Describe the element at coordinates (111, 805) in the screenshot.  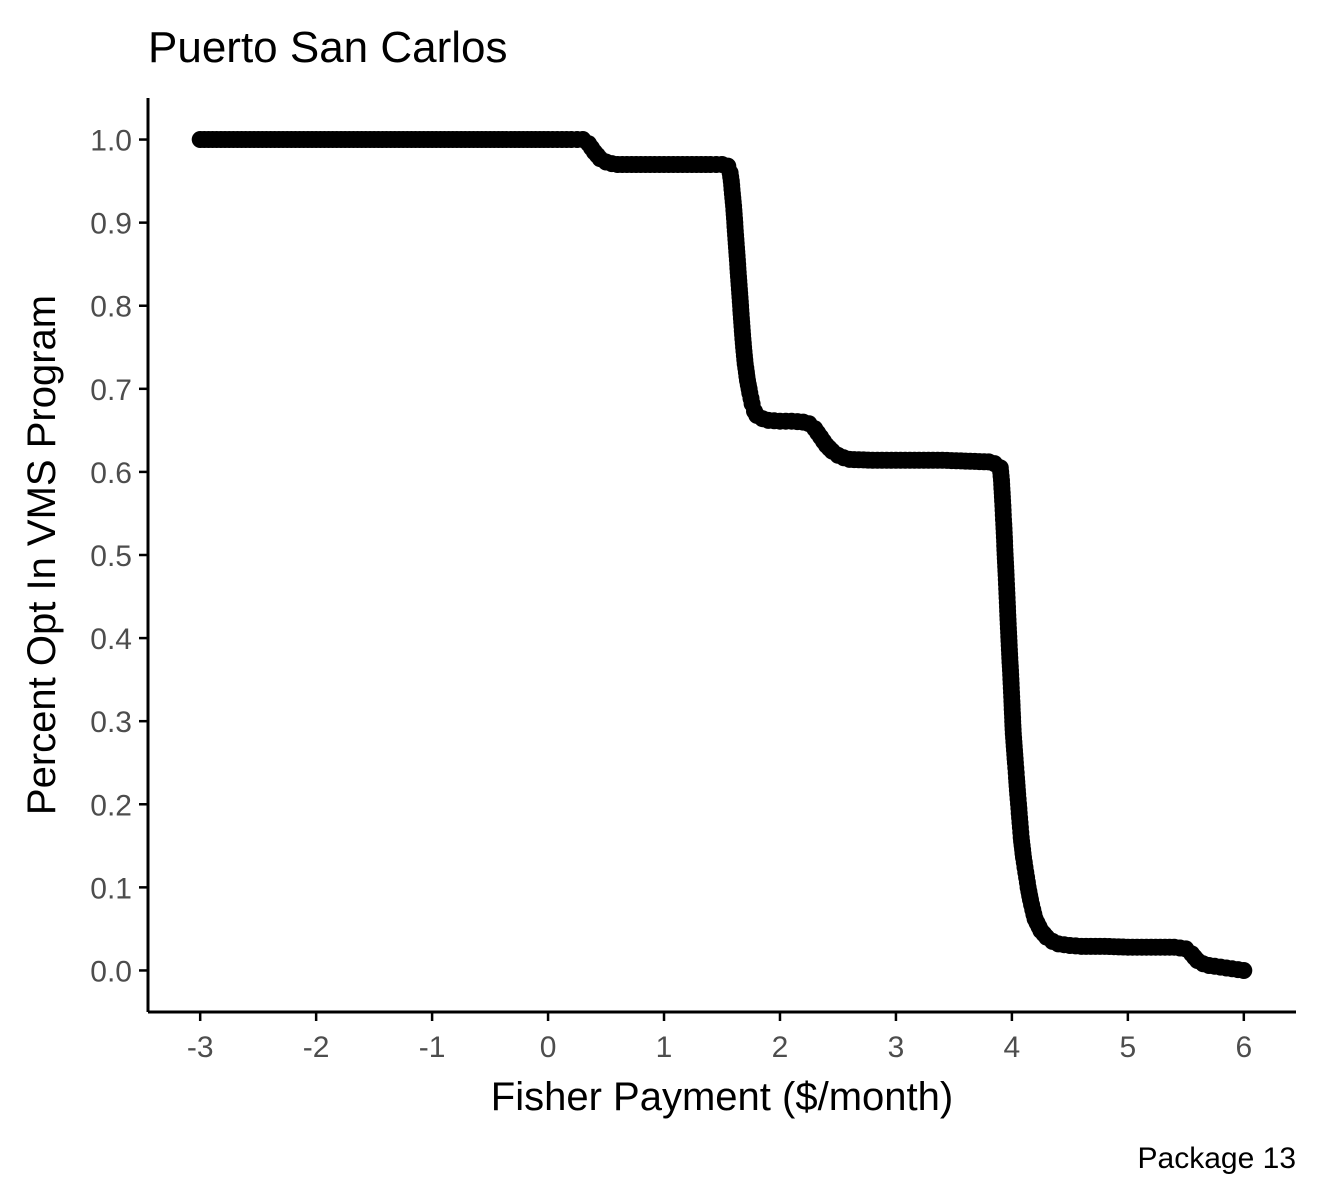
I see `y-tick-label: 0.2` at that location.